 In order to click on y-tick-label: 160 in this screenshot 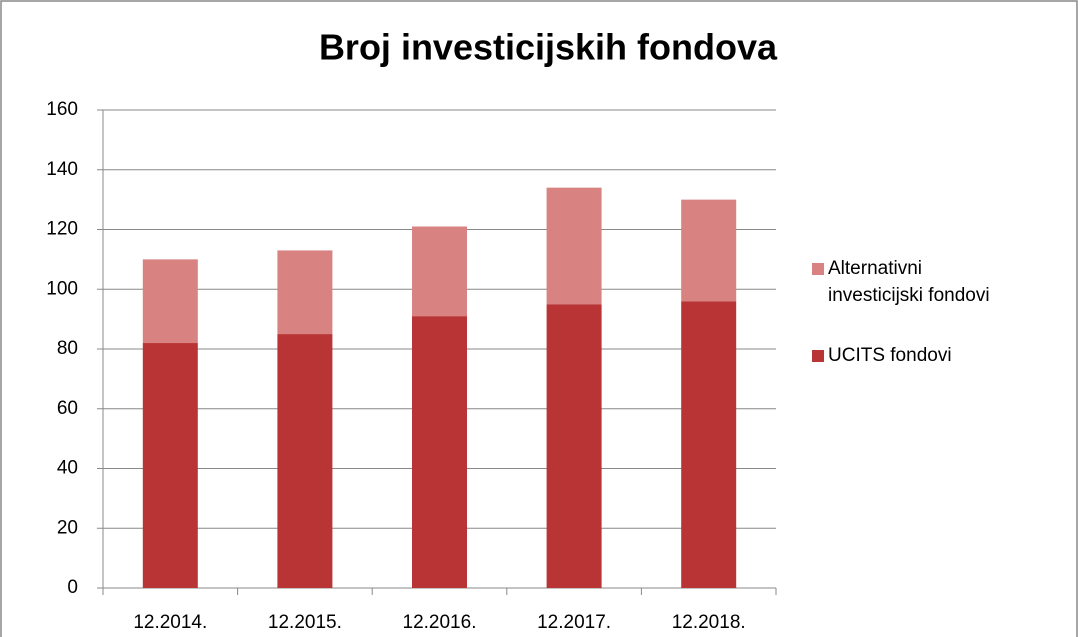, I will do `click(62, 109)`.